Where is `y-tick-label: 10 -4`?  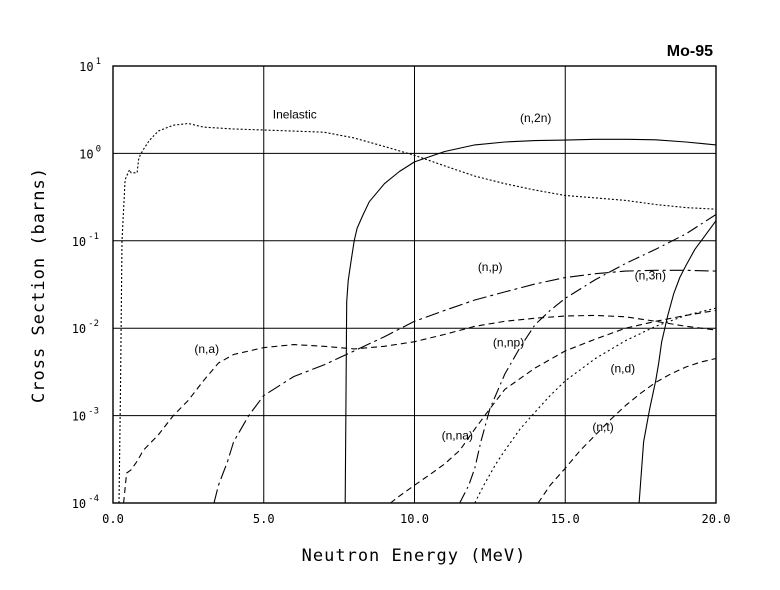 y-tick-label: 10 -4 is located at coordinates (85, 502).